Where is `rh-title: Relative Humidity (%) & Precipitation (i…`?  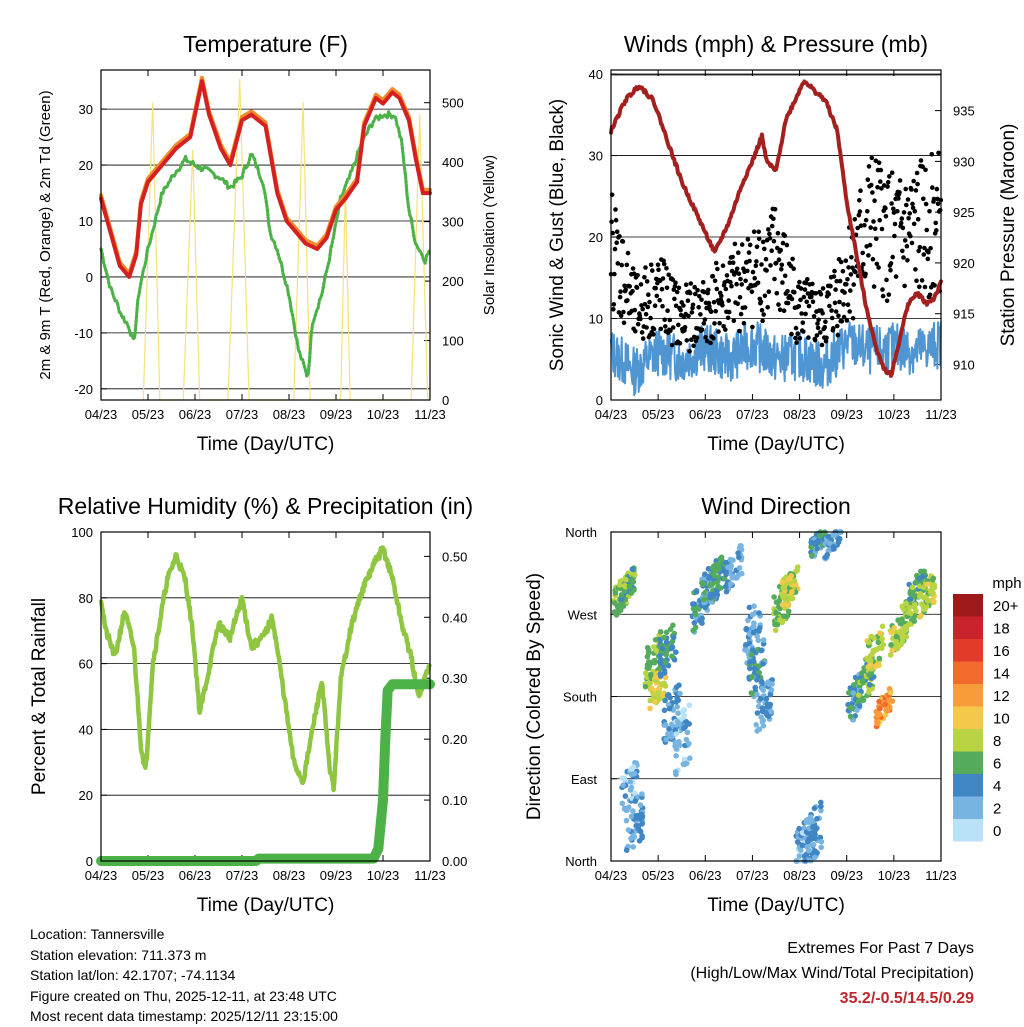
rh-title: Relative Humidity (%) & Precipitation (i… is located at coordinates (265, 506).